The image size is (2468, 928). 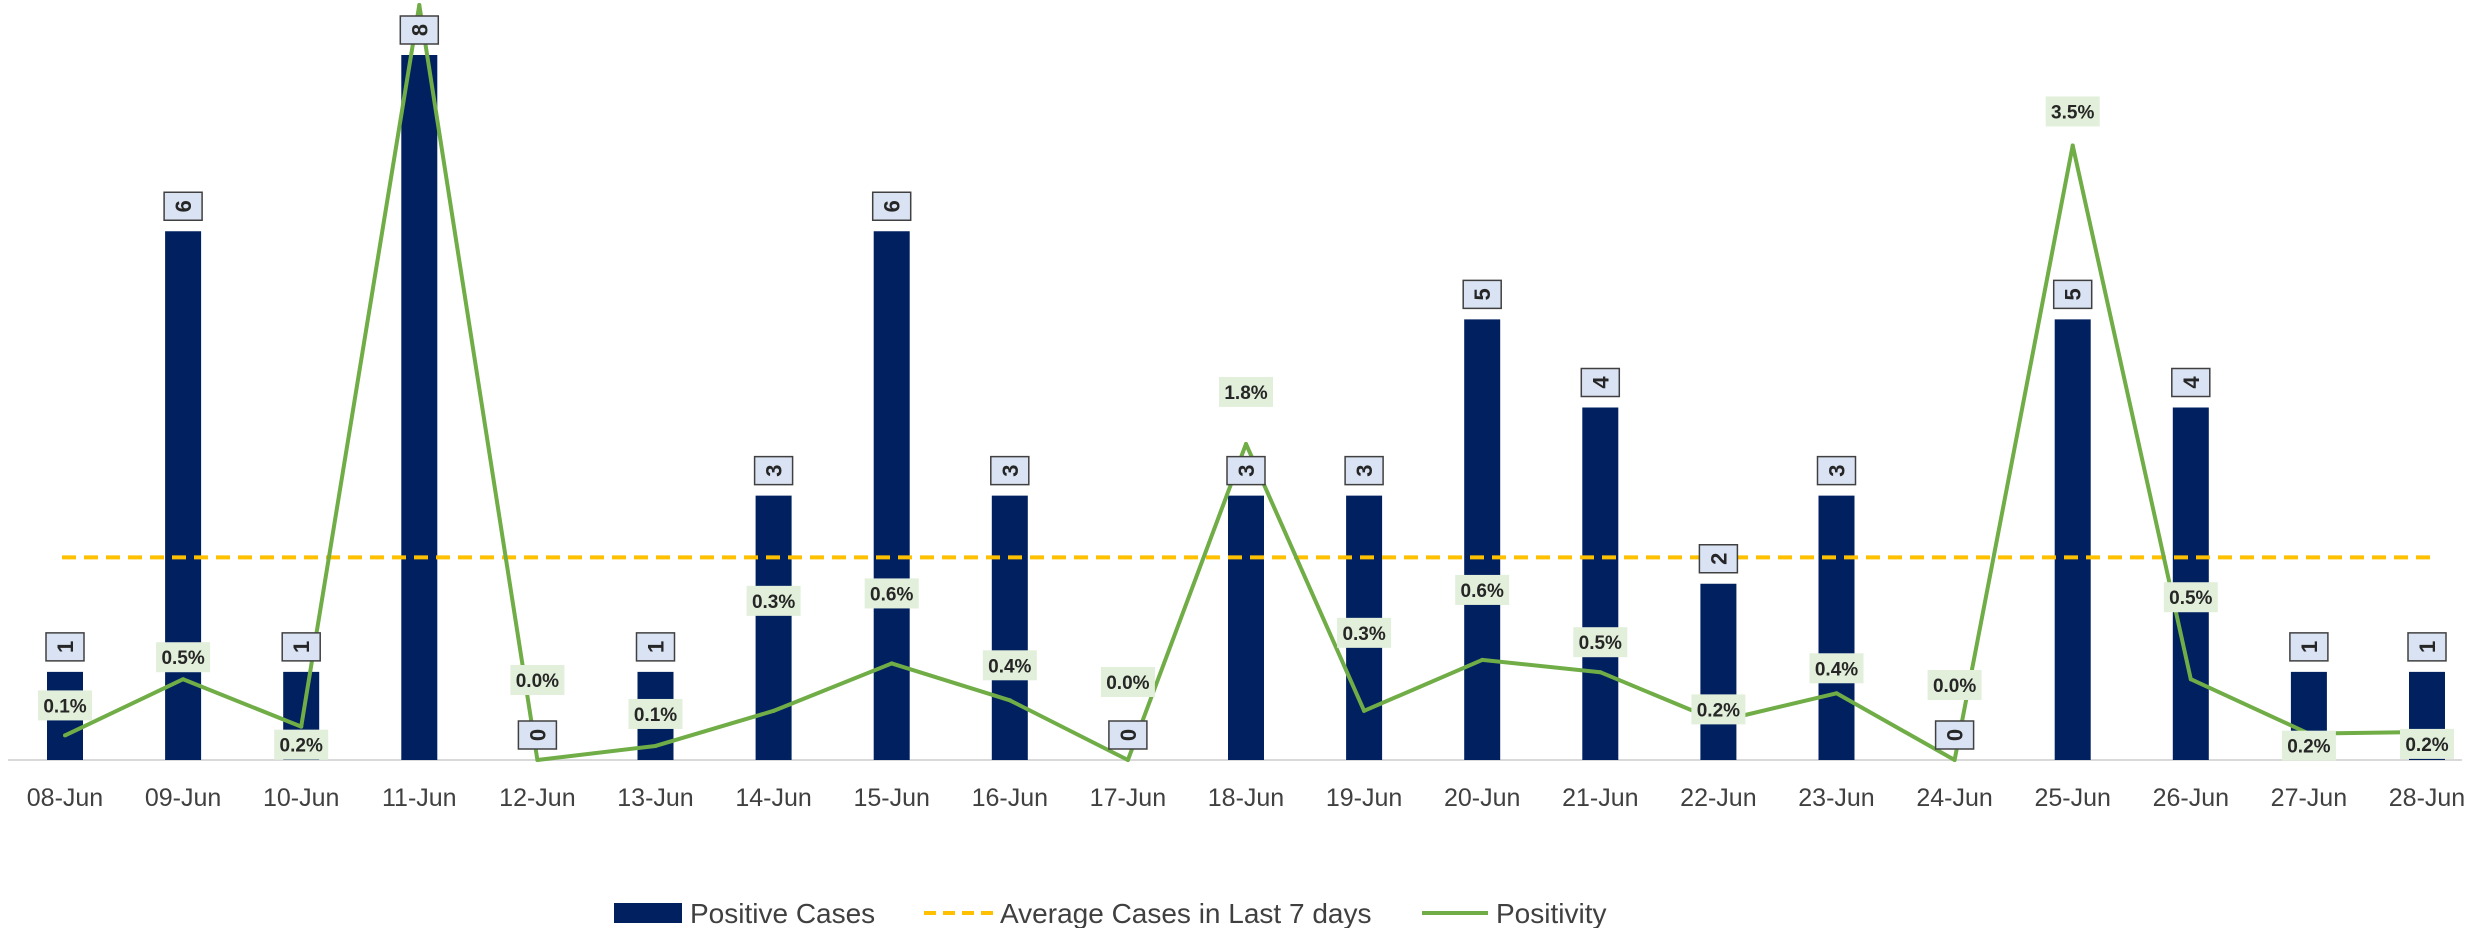 What do you see at coordinates (1836, 798) in the screenshot?
I see `x-tick-label: 23-Jun` at bounding box center [1836, 798].